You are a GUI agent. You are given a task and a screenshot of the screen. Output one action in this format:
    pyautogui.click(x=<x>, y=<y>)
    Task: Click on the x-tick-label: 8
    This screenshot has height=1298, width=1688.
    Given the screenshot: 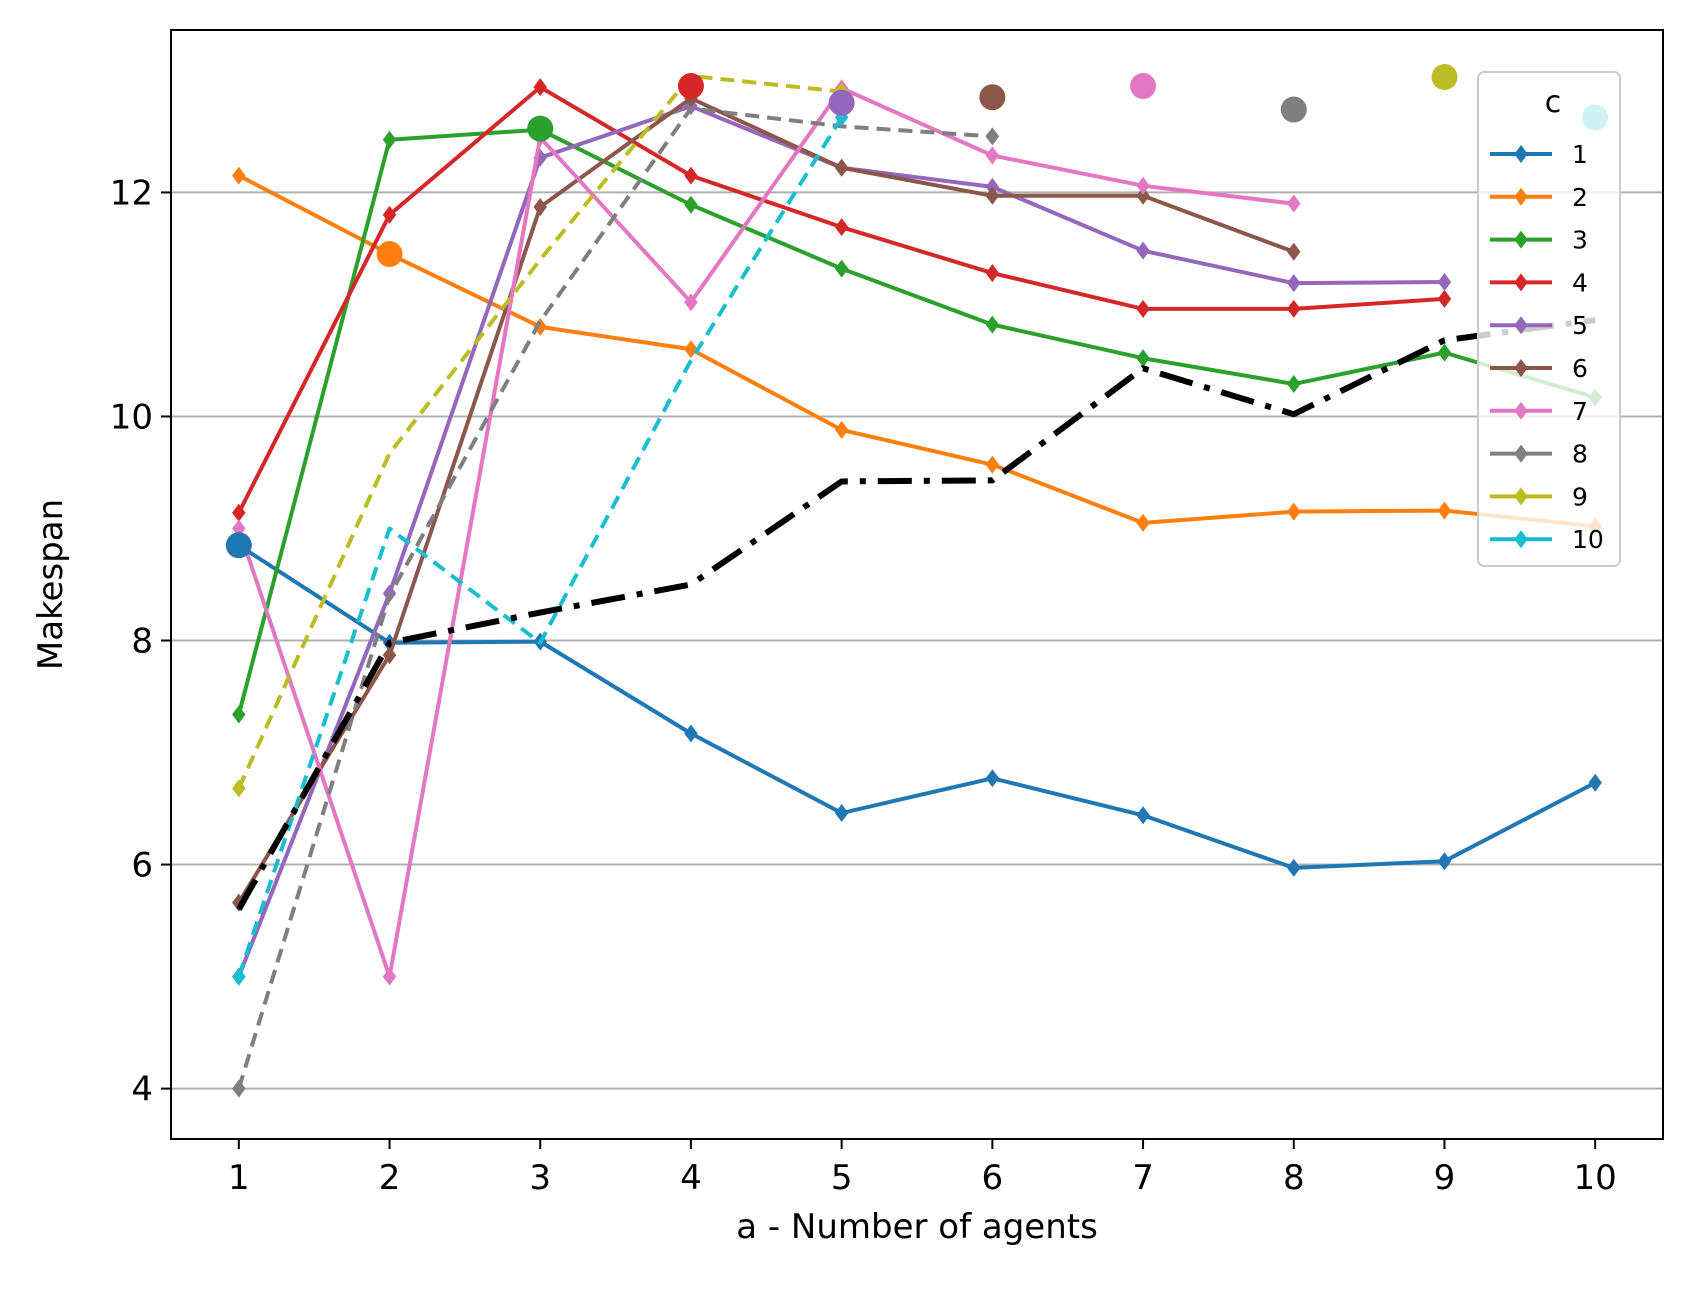 What is the action you would take?
    pyautogui.click(x=1294, y=1178)
    